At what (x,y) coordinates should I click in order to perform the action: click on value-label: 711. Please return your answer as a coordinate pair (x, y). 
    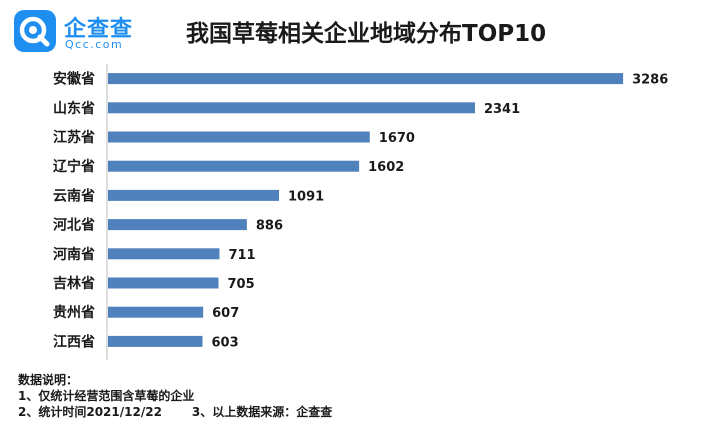
    Looking at the image, I should click on (241, 255).